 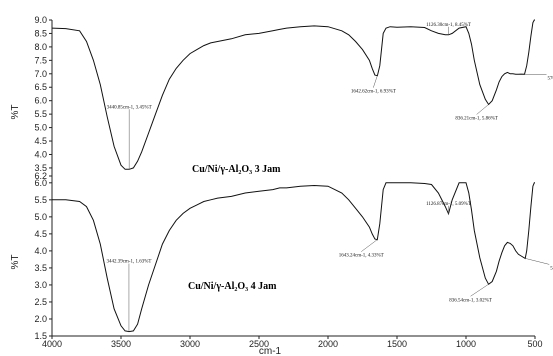 I want to click on bottom-peak-annotation: 1643.24cm-1, 4.33%T, so click(x=361, y=256).